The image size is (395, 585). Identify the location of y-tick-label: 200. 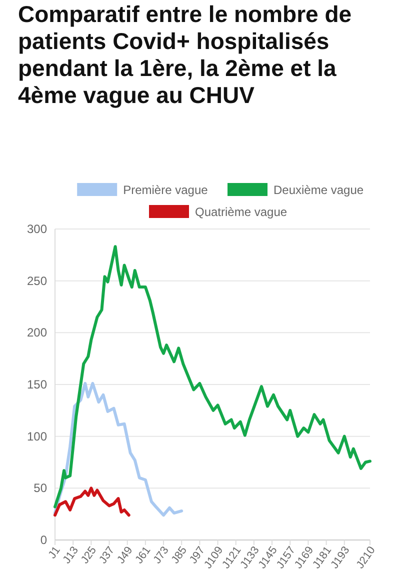
(37, 333).